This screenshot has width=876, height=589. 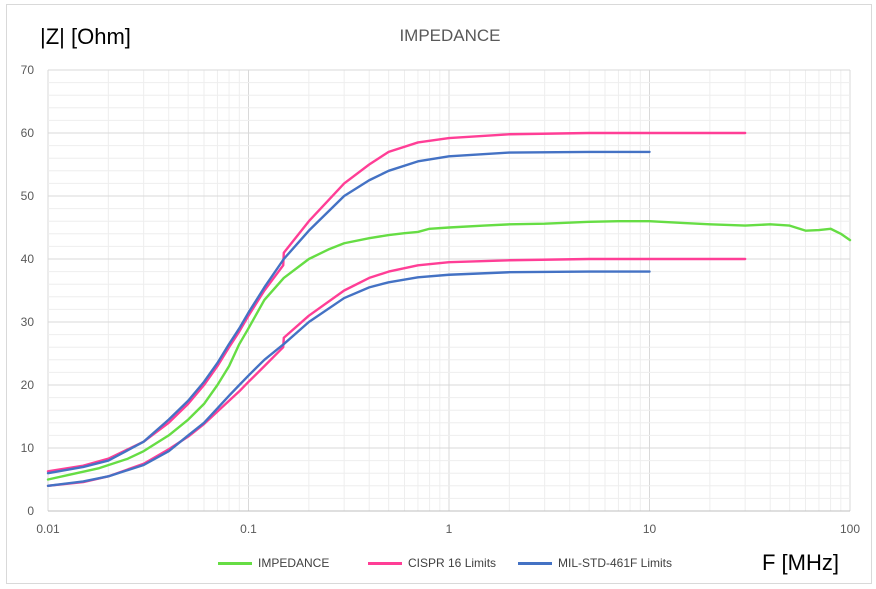 I want to click on legend-label: MIL-STD-461F Limits, so click(x=615, y=563).